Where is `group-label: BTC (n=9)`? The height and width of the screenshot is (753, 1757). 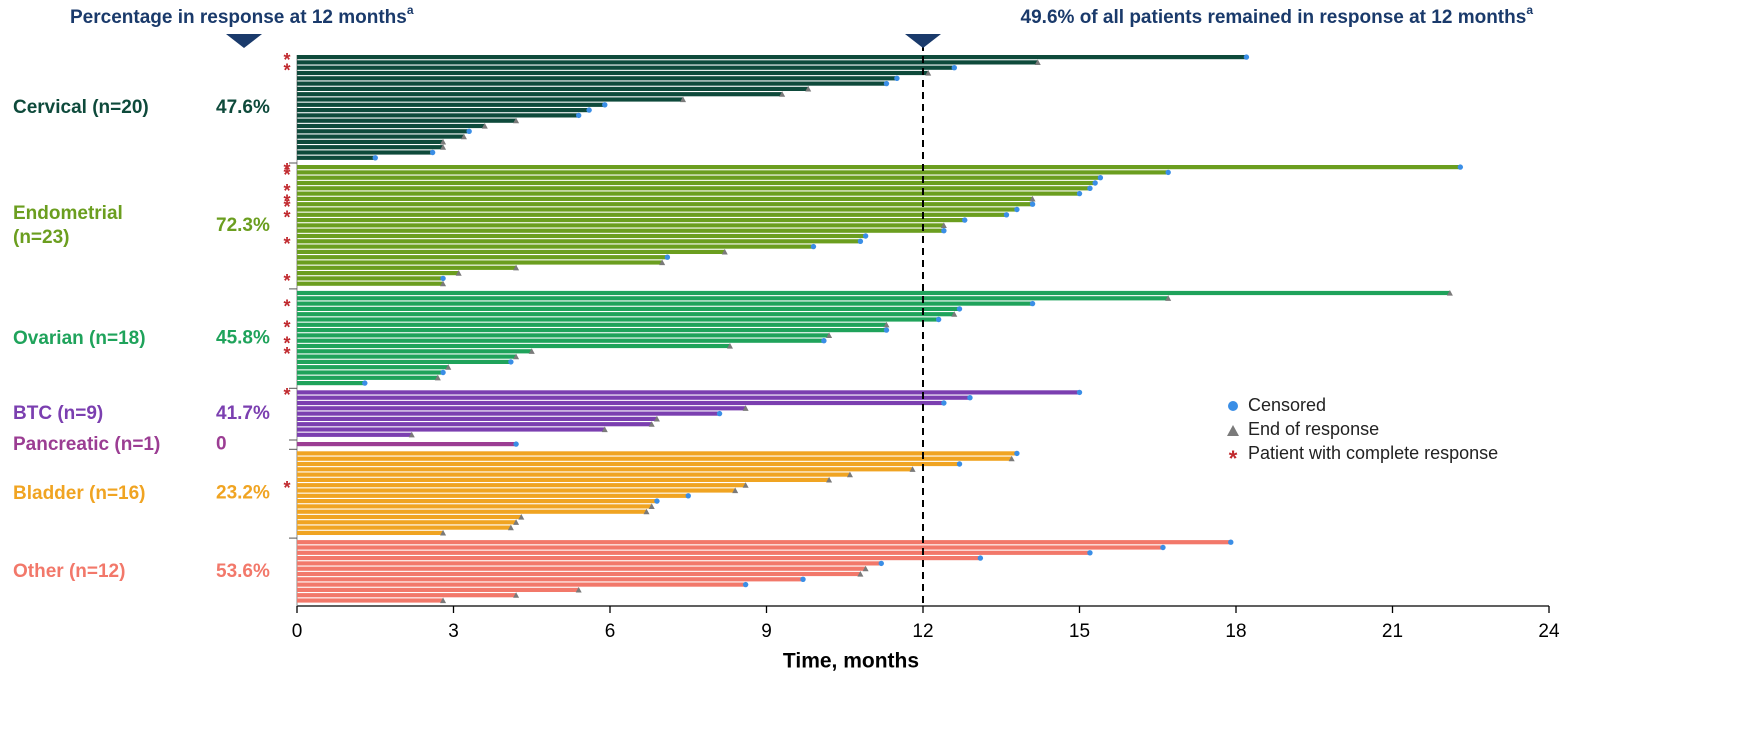
group-label: BTC (n=9) is located at coordinates (58, 414).